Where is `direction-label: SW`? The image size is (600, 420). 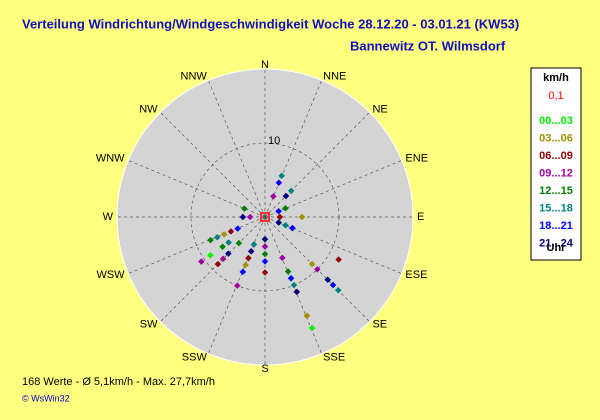
direction-label: SW is located at coordinates (149, 324).